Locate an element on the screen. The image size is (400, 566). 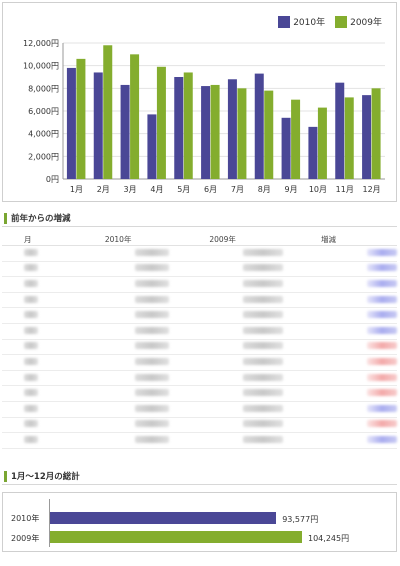
y-tick-label: 6,000円 is located at coordinates (43, 111).